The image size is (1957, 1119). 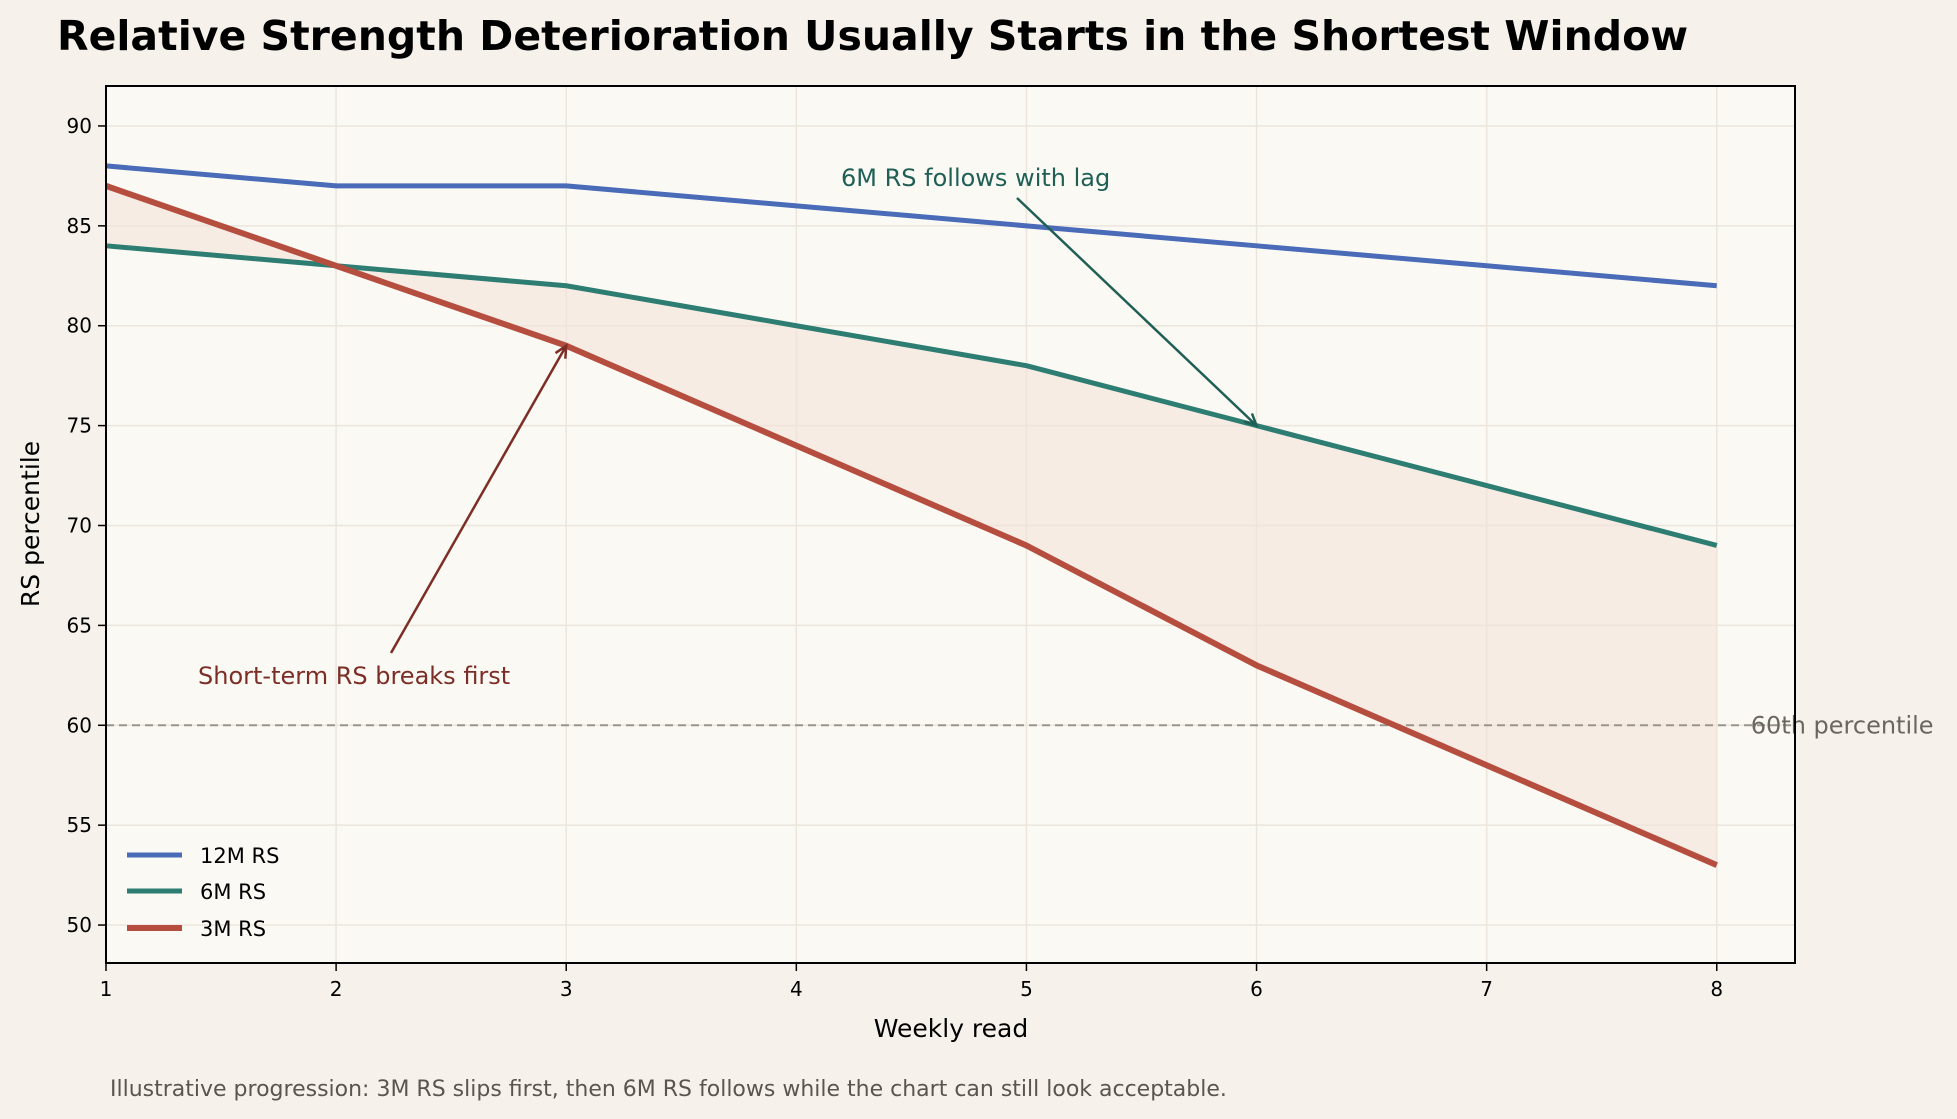 What do you see at coordinates (1486, 989) in the screenshot?
I see `x-tick-label: 7` at bounding box center [1486, 989].